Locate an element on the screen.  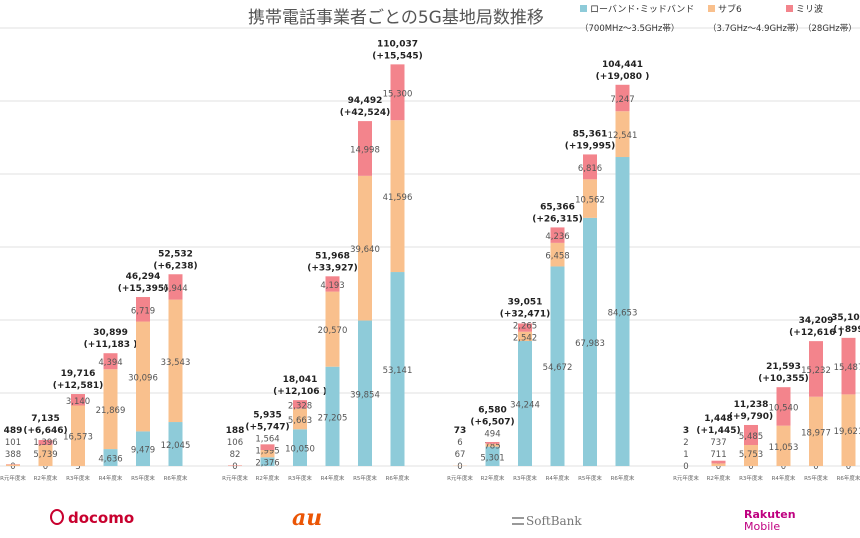
segment-label: 1,396 is located at coordinates (45, 443).